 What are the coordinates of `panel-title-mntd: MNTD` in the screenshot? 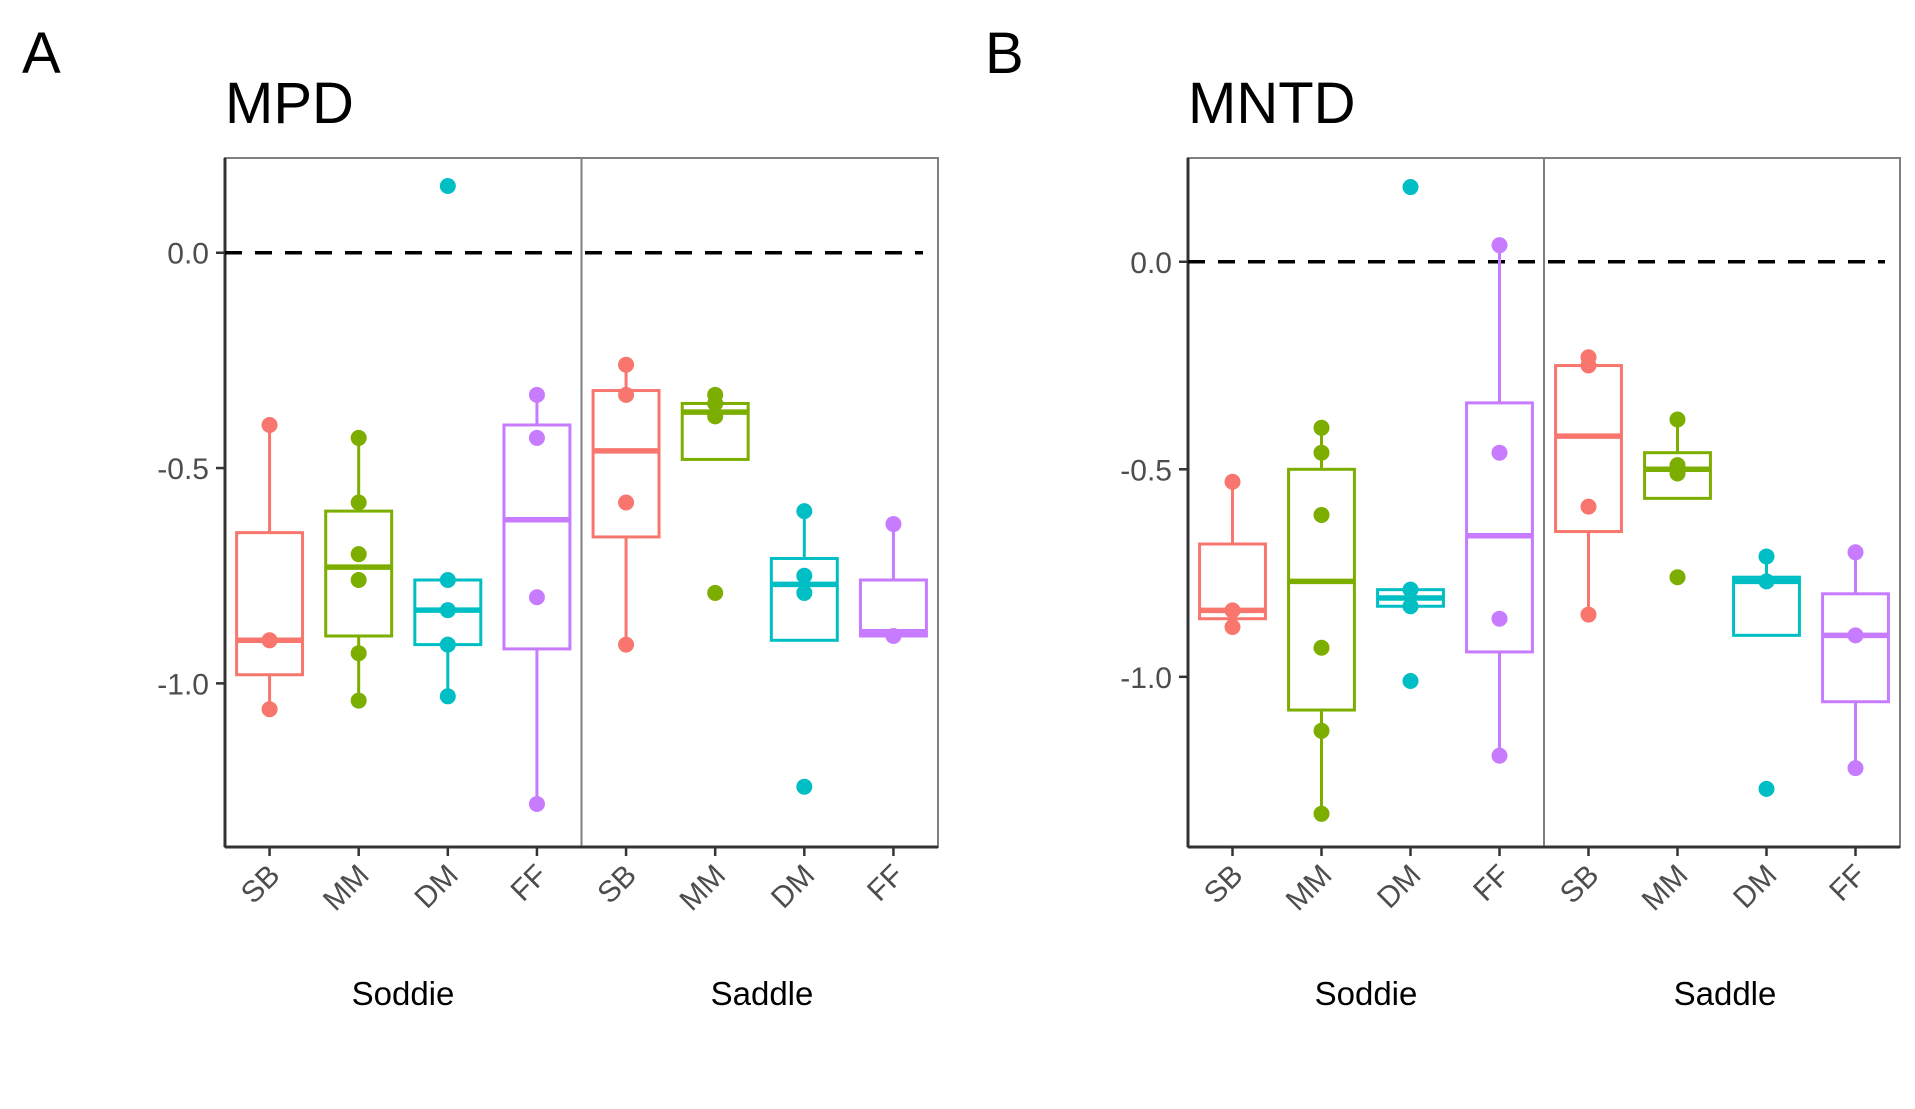 It's located at (1272, 103).